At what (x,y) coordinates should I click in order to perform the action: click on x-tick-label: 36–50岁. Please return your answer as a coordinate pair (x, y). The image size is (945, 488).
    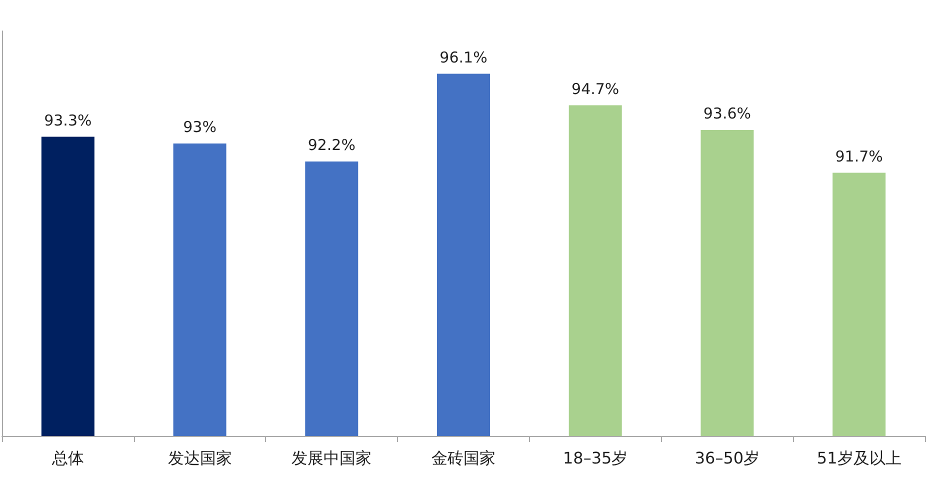
    Looking at the image, I should click on (727, 458).